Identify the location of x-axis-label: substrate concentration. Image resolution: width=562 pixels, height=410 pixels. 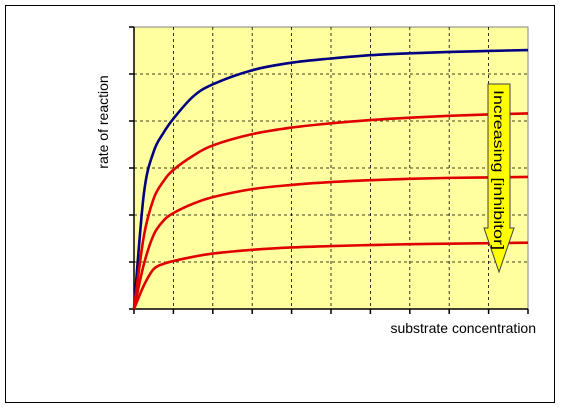
(463, 328).